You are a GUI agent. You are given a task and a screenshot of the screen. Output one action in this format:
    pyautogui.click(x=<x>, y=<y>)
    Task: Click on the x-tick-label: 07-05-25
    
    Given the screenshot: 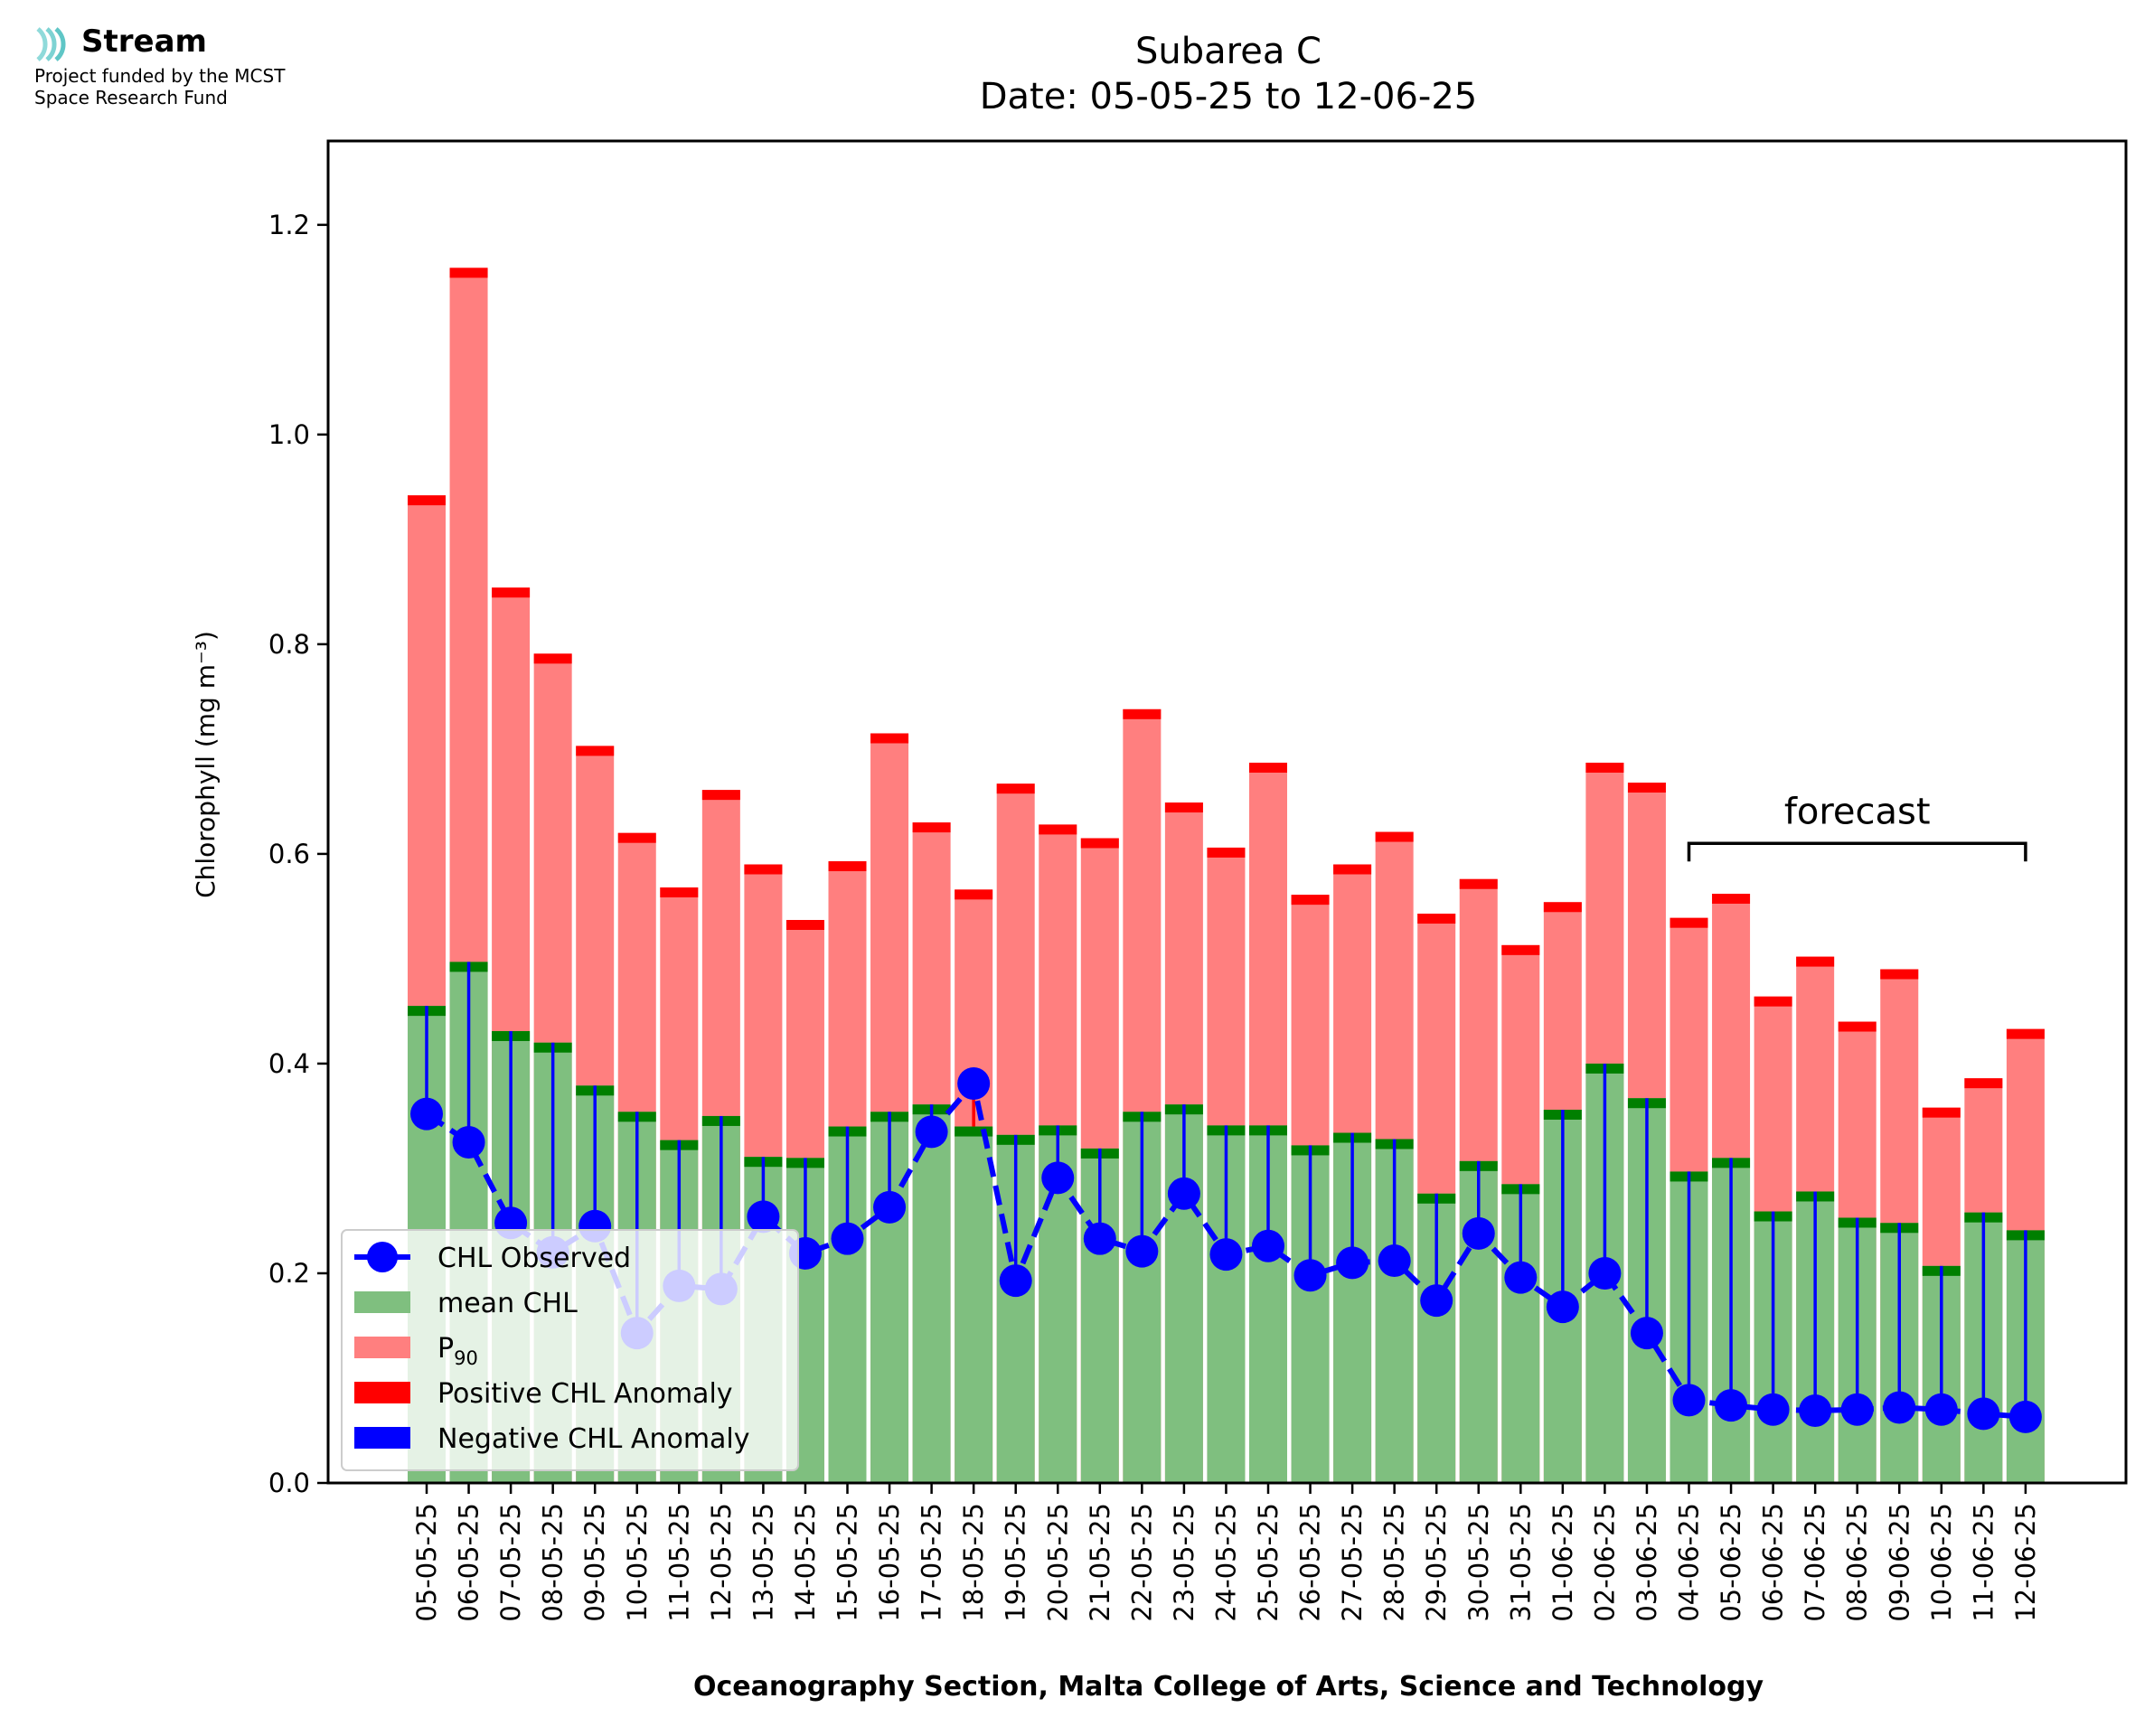 What is the action you would take?
    pyautogui.click(x=510, y=1562)
    